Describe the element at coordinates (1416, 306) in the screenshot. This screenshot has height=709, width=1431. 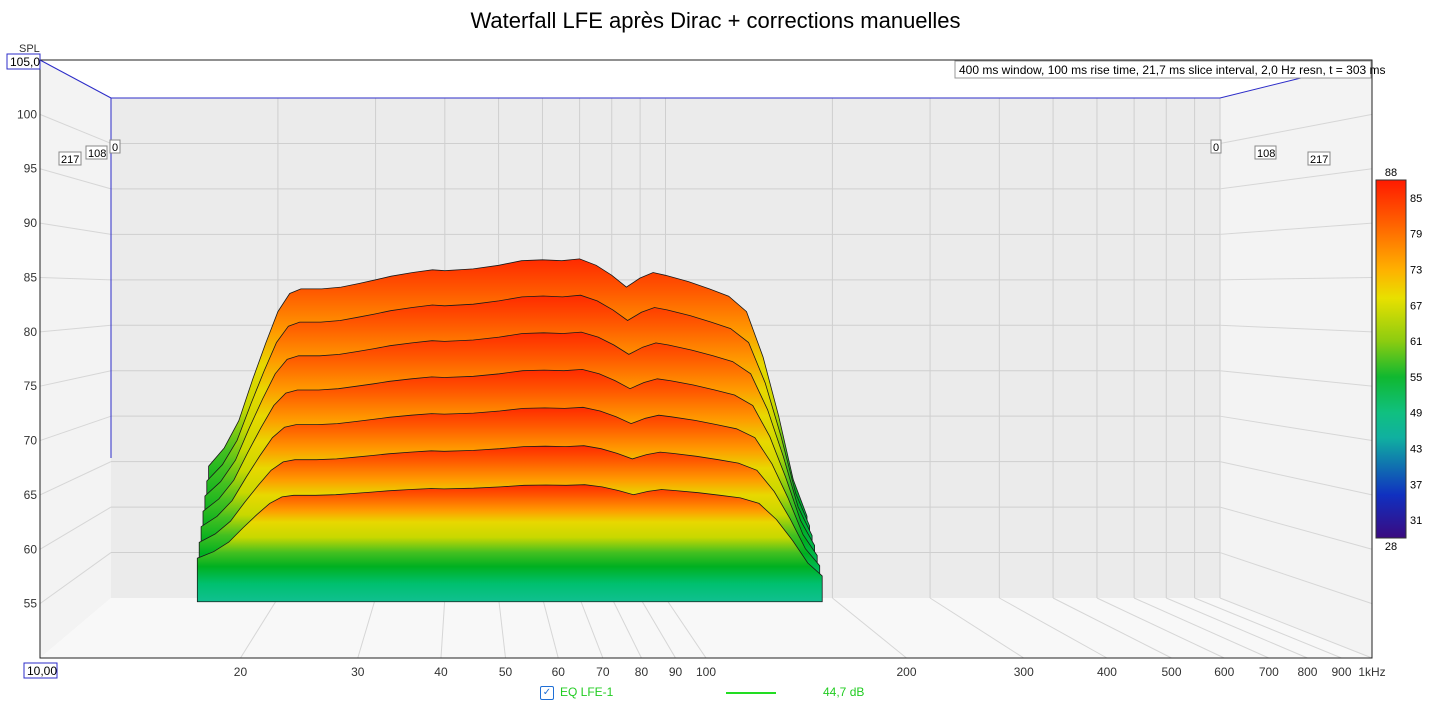
I see `color-scale-label-67: 67` at that location.